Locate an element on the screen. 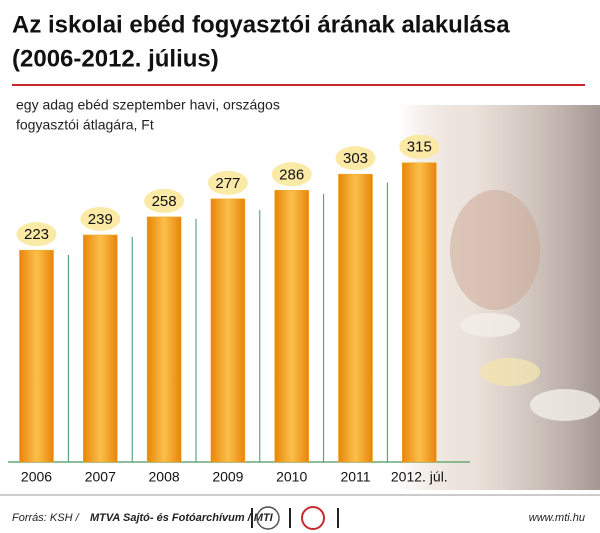 This screenshot has height=533, width=600. x-tick-label: 2011 is located at coordinates (355, 477).